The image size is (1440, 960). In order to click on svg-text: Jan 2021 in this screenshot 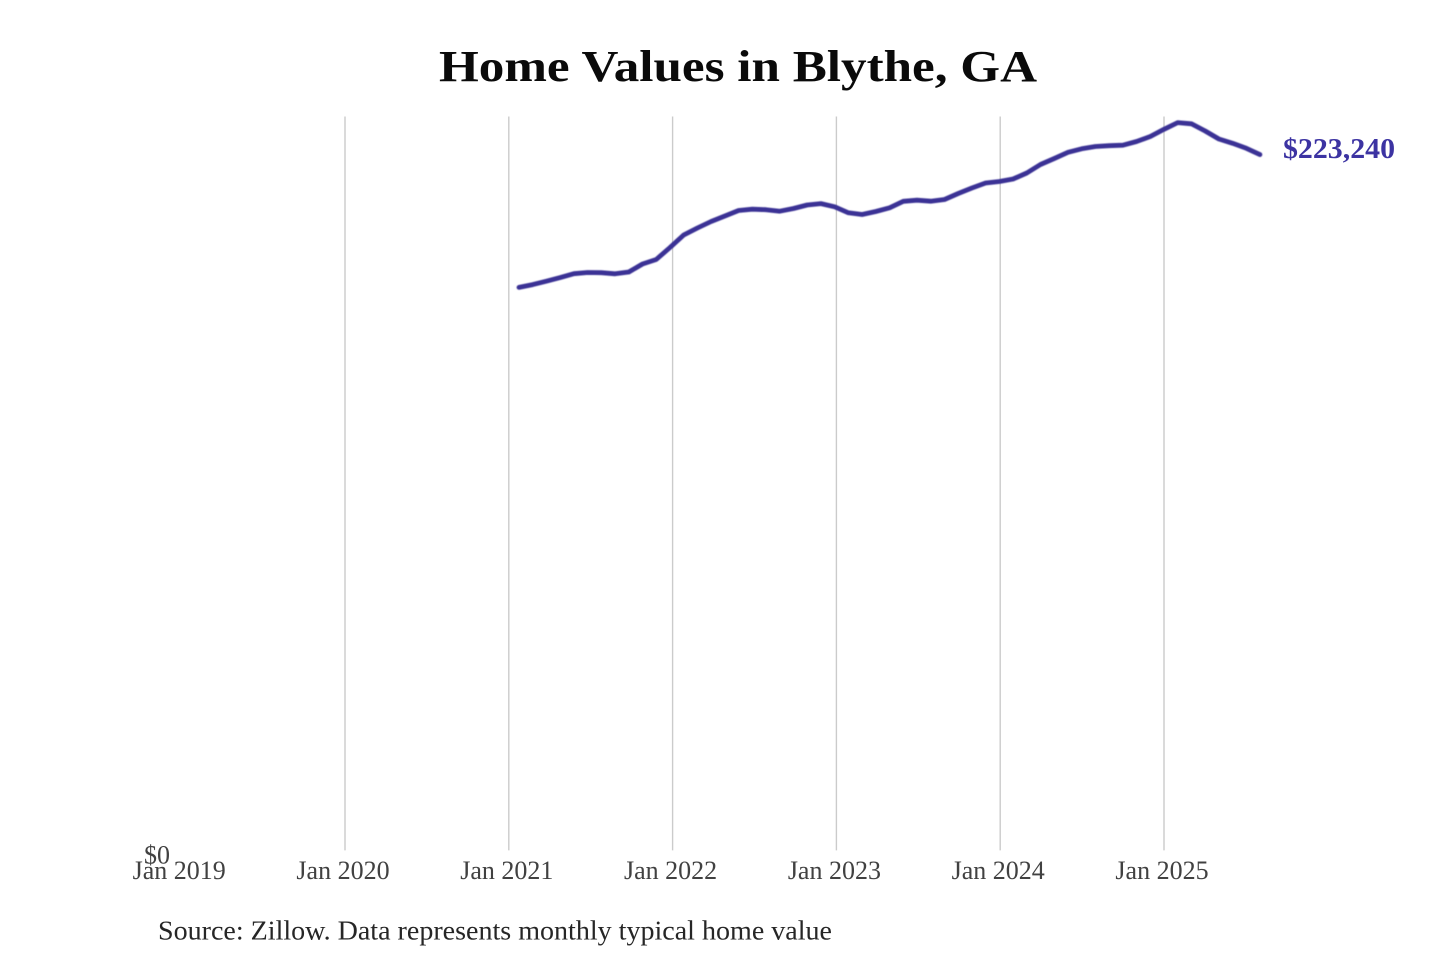, I will do `click(506, 870)`.